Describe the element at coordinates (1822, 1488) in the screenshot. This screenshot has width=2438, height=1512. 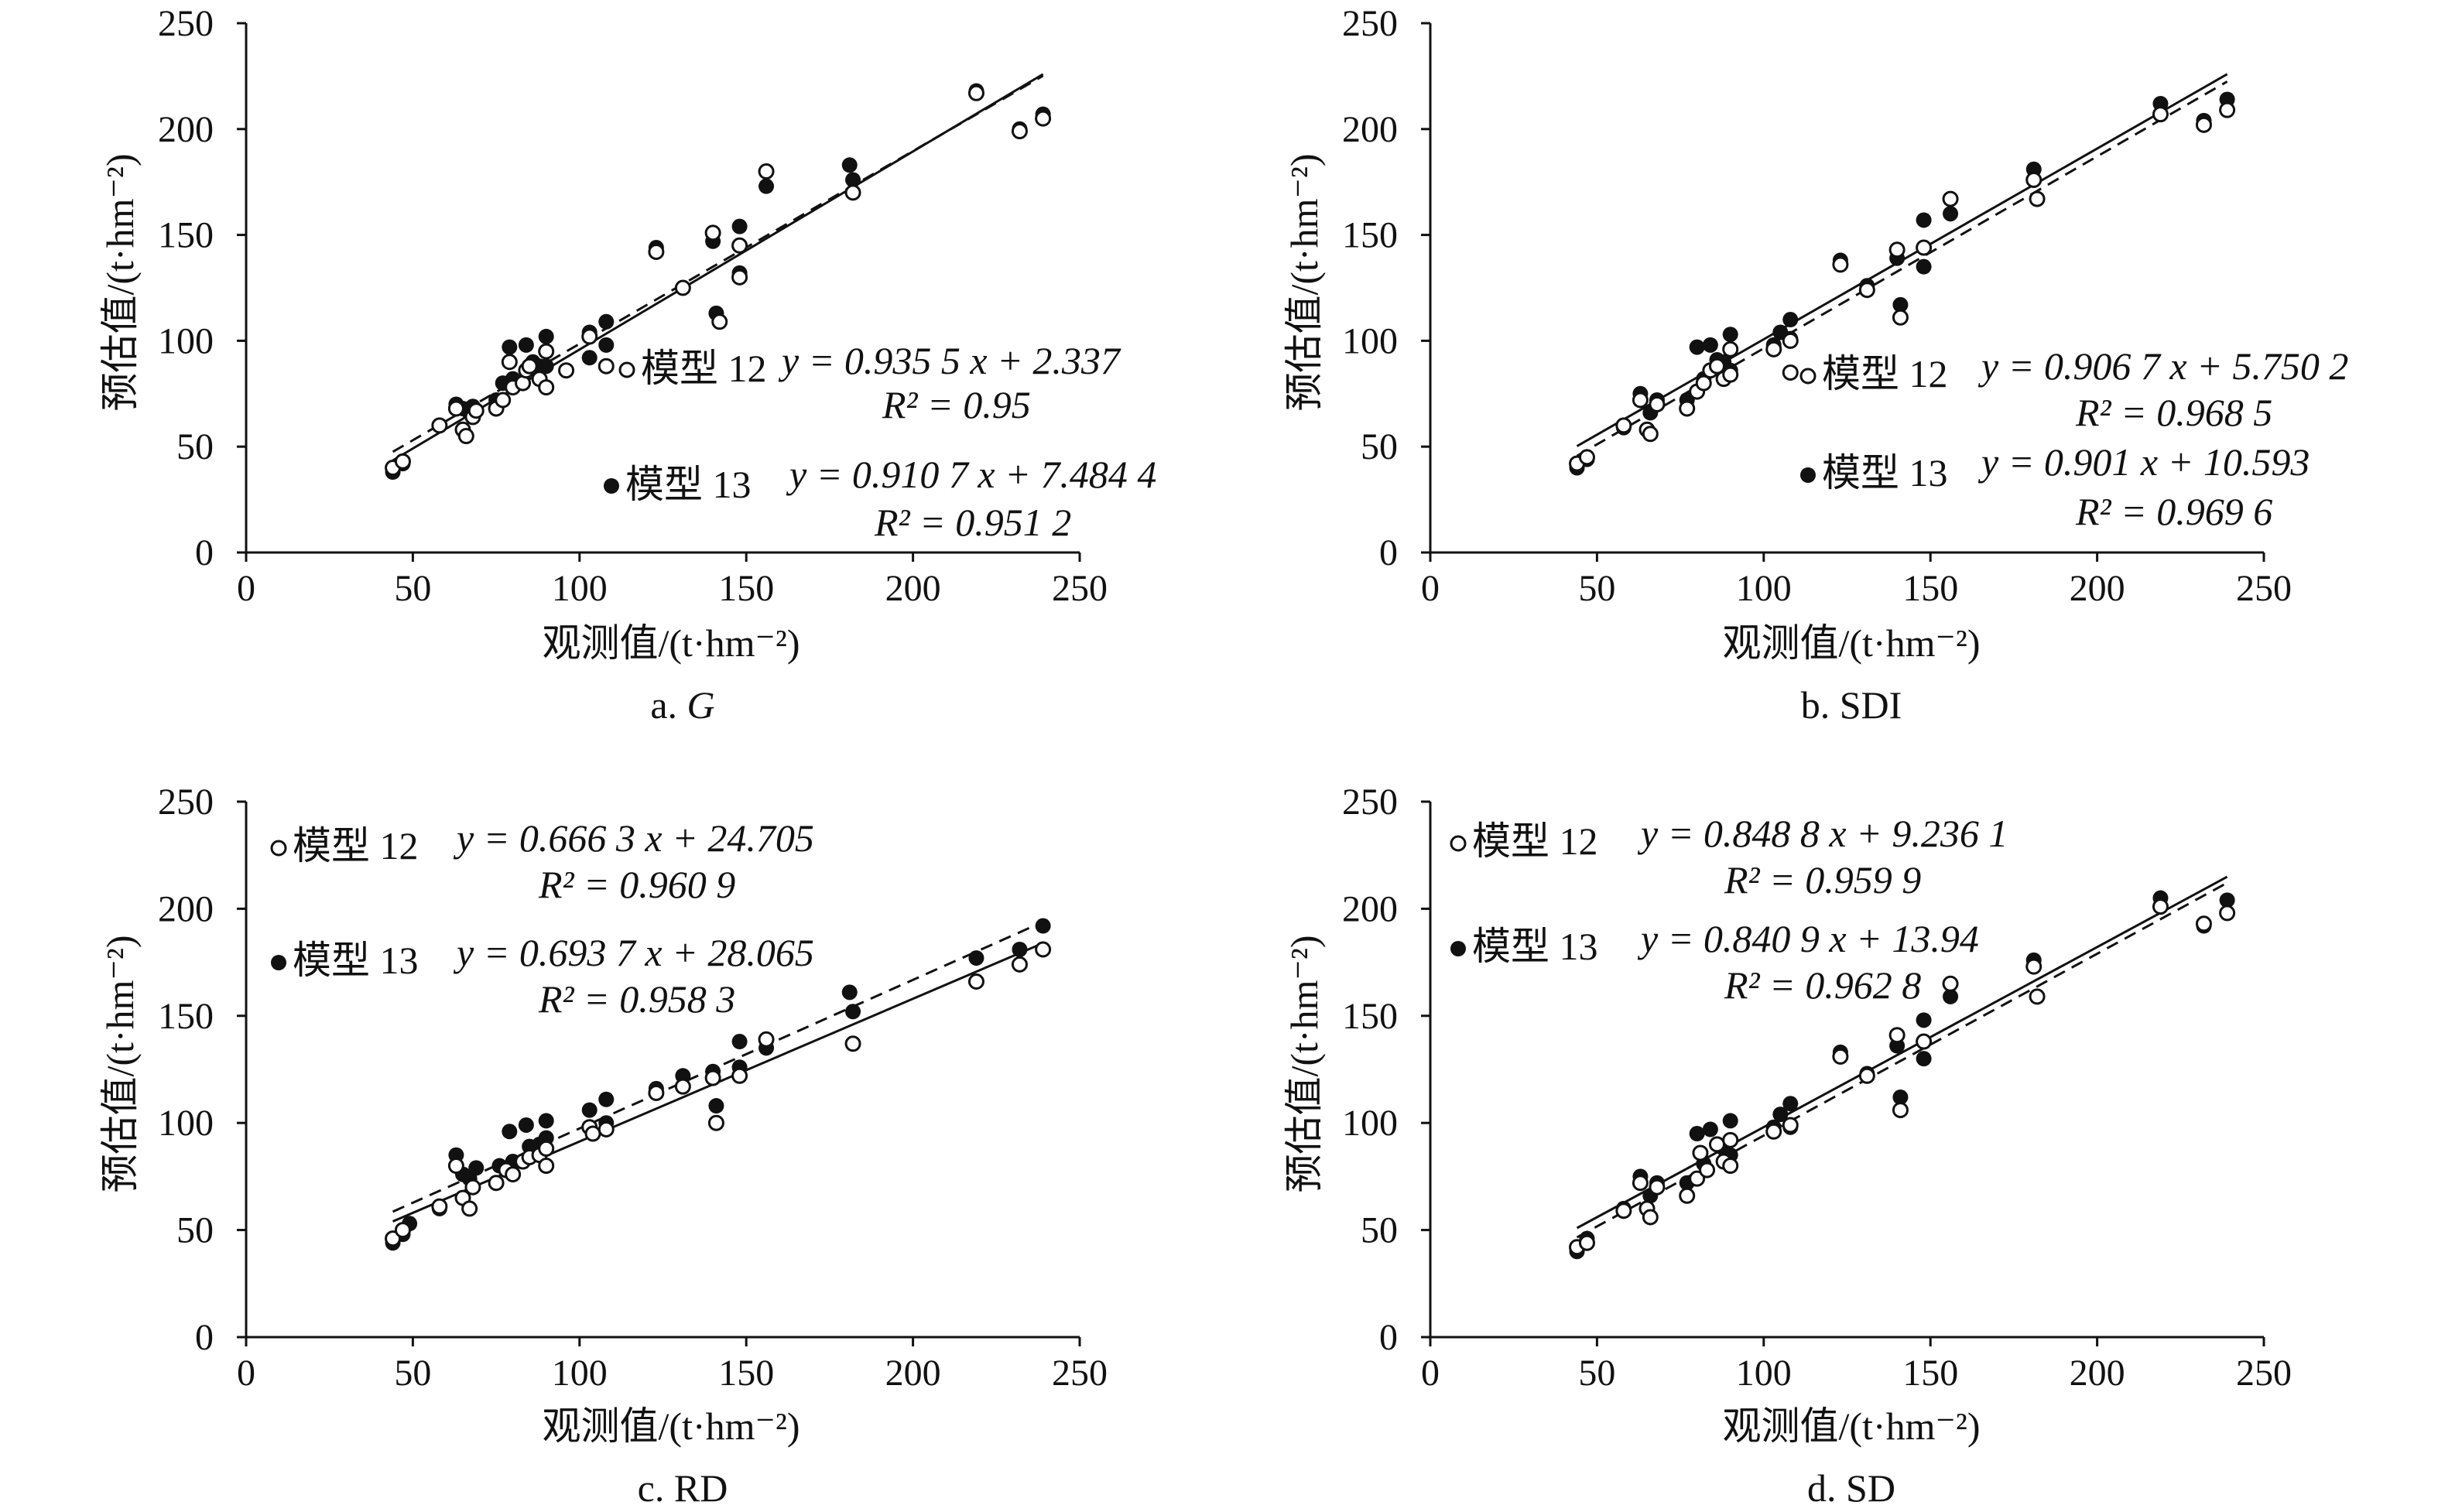
I see `caption-prefix: d.` at that location.